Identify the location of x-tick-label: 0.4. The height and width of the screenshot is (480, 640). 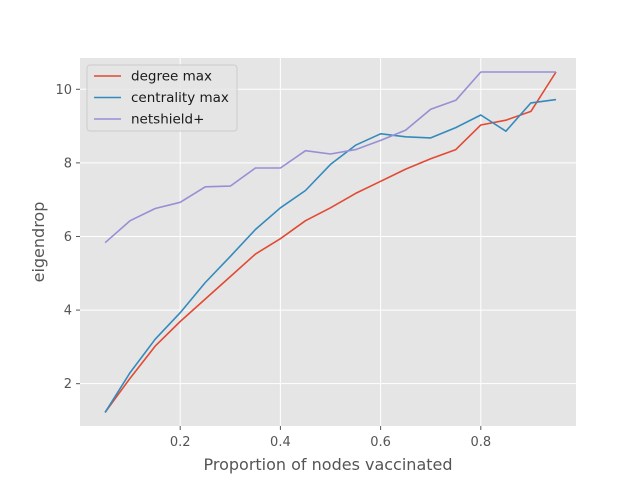
(280, 442).